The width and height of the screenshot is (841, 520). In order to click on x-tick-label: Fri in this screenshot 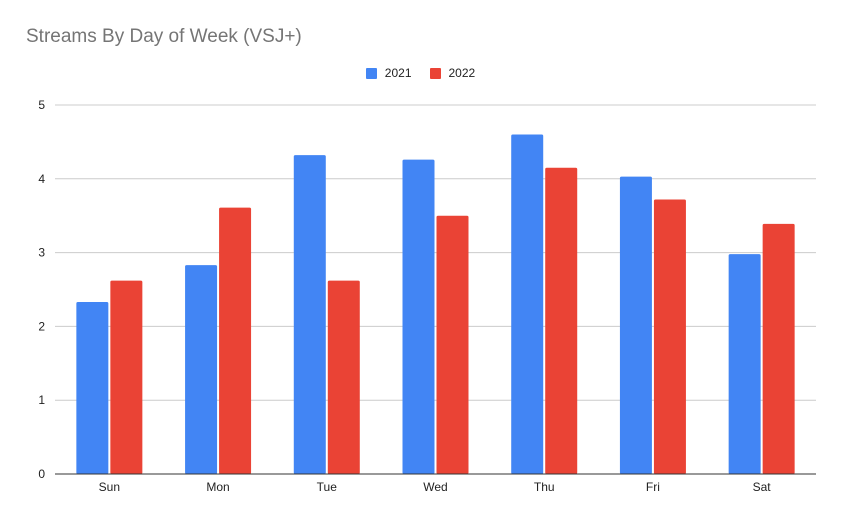, I will do `click(653, 487)`.